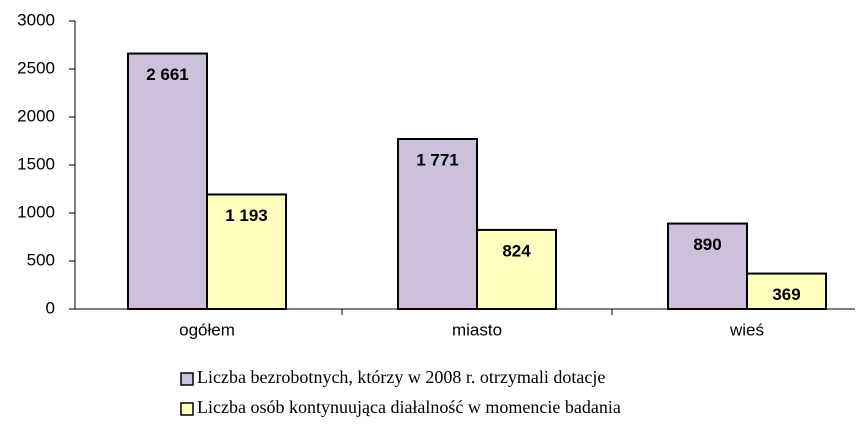  What do you see at coordinates (437, 159) in the screenshot?
I see `value-label: 1 771` at bounding box center [437, 159].